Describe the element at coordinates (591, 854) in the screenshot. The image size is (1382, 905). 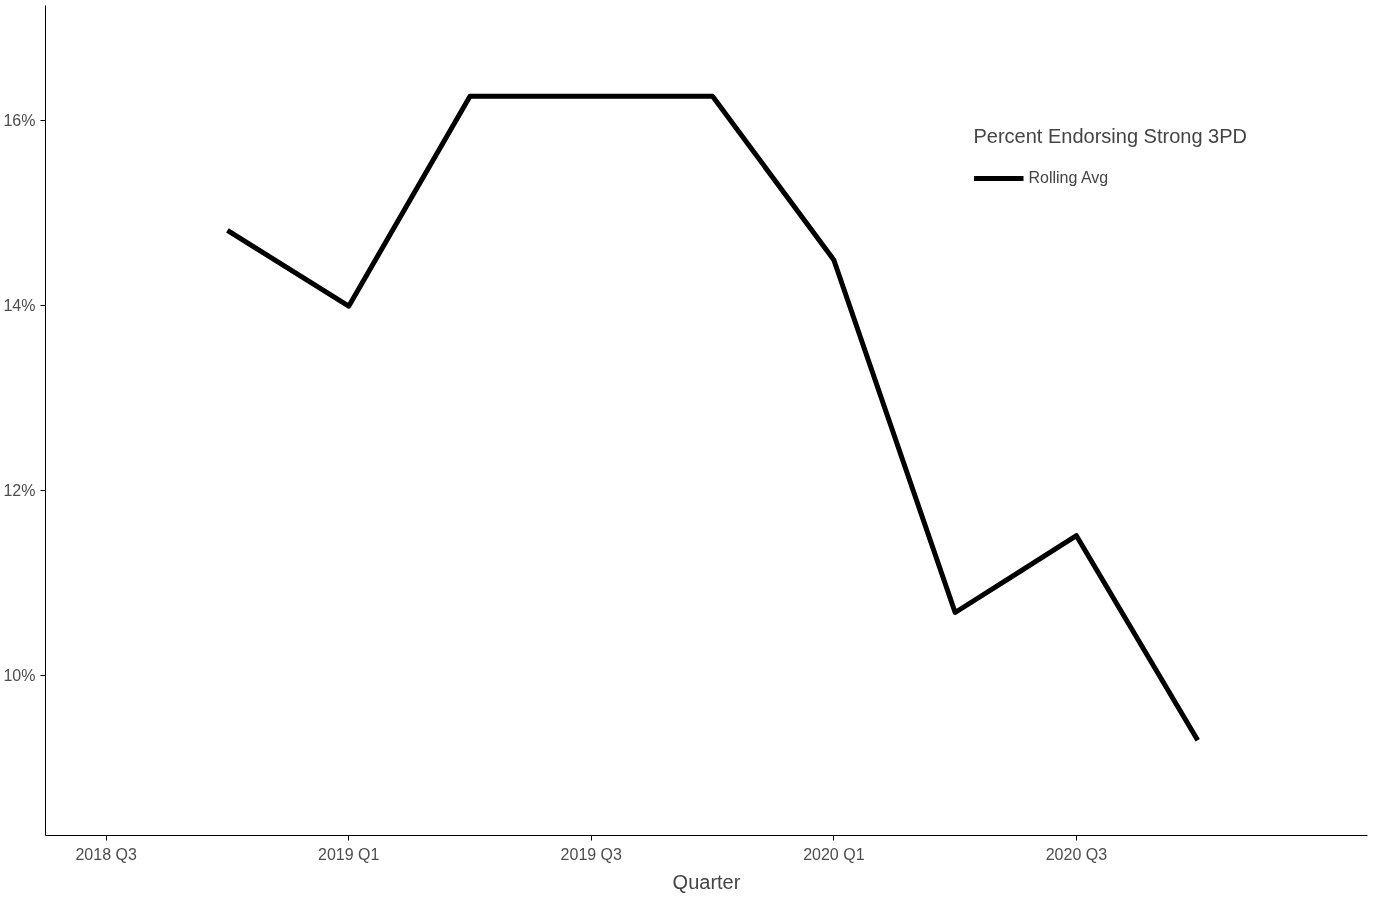
I see `x-tick-label: 2019 Q3` at that location.